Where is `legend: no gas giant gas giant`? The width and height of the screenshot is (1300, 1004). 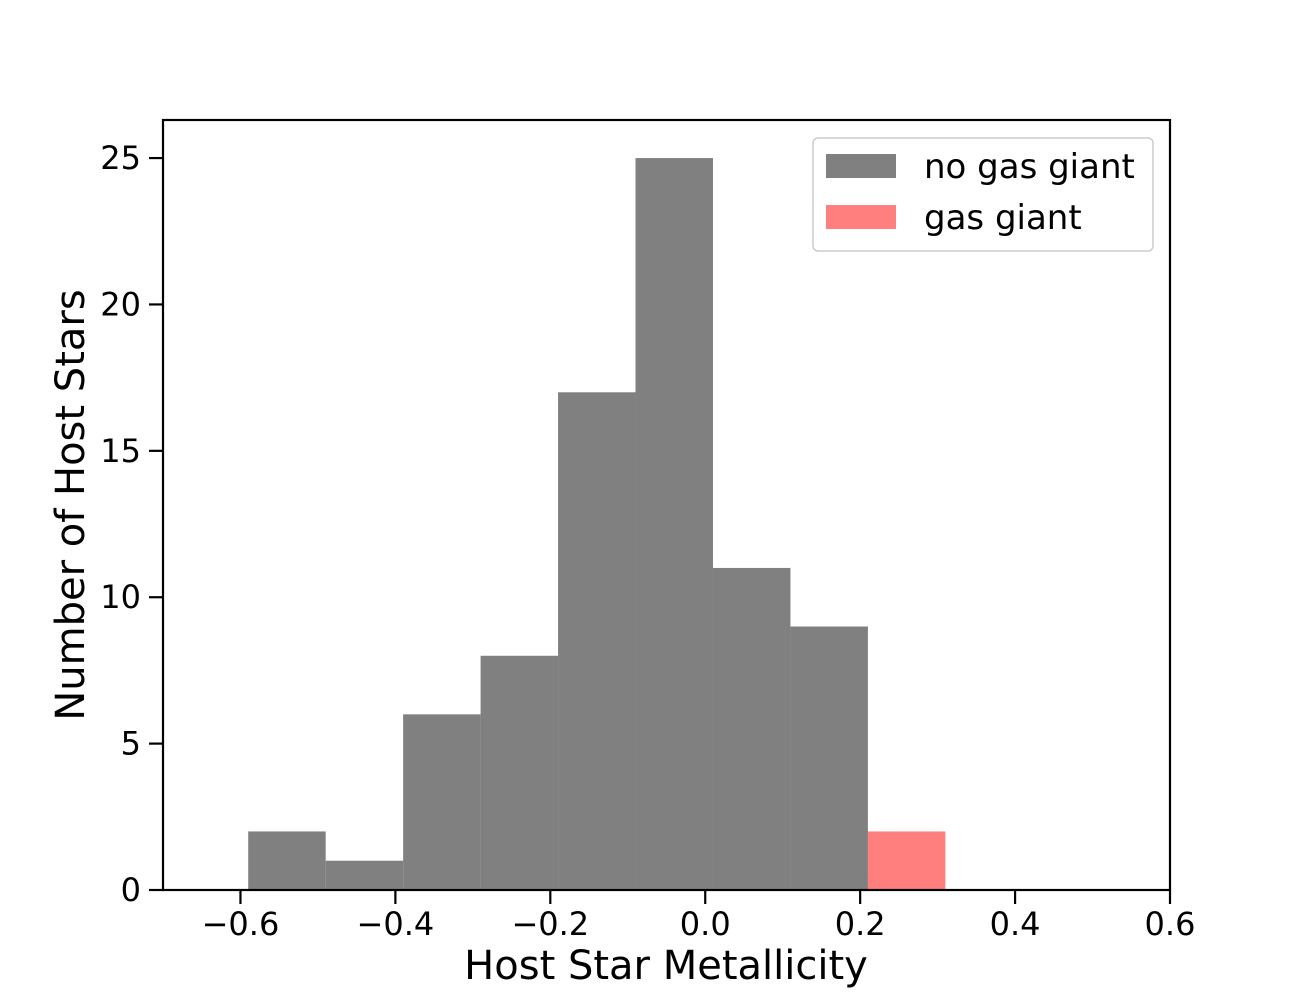
legend: no gas giant gas giant is located at coordinates (983, 194).